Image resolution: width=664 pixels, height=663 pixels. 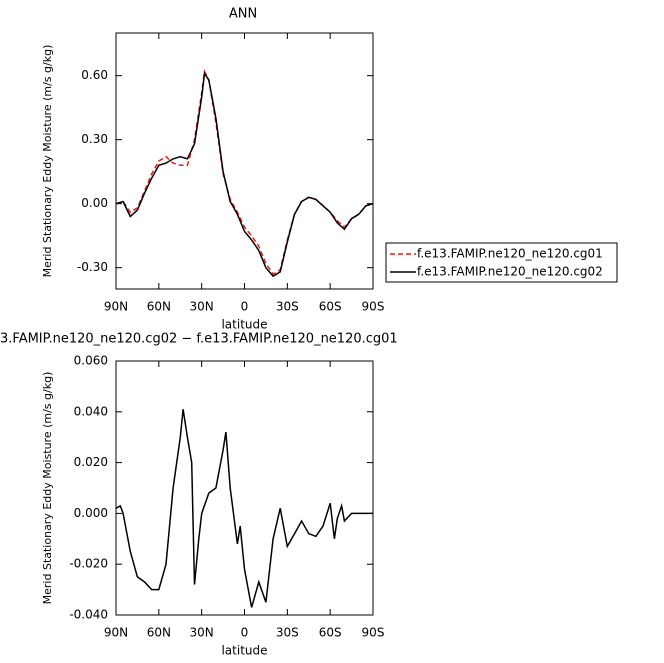 What do you see at coordinates (91, 361) in the screenshot?
I see `y-tick-label: 0.060` at bounding box center [91, 361].